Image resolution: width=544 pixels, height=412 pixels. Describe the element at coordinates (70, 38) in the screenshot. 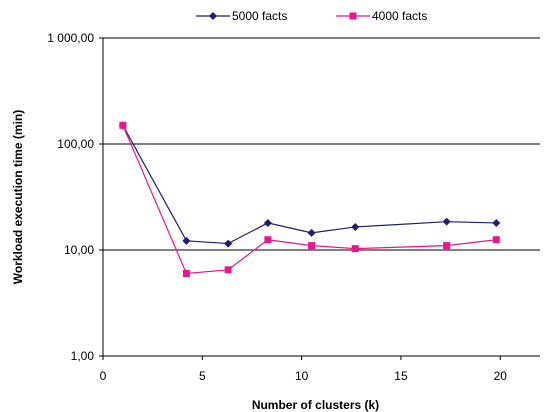

I see `y-tick-label: 1 000,00` at that location.